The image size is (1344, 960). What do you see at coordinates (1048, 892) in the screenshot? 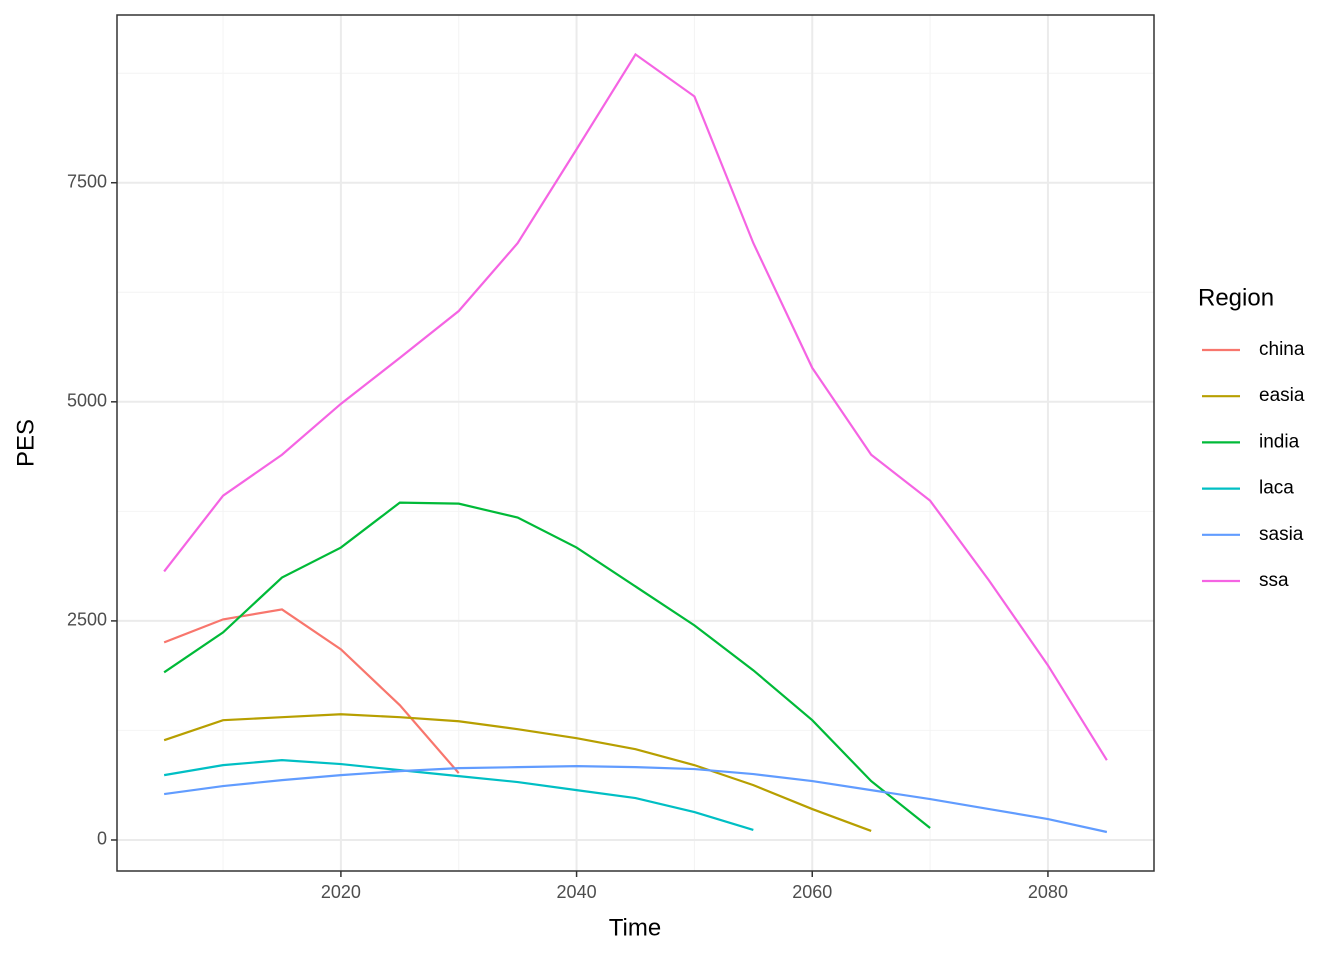
I see `x-tick-label: 2080` at bounding box center [1048, 892].